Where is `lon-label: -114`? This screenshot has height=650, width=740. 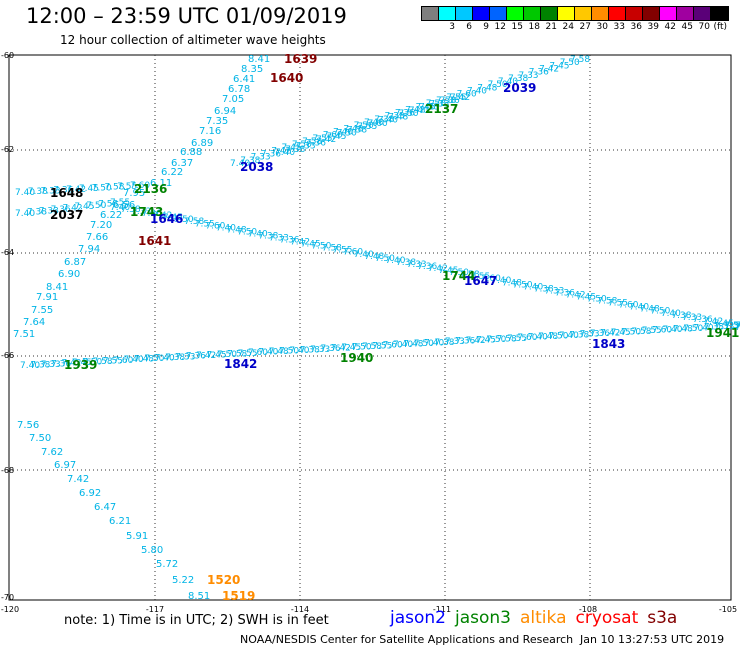 lon-label: -114 is located at coordinates (300, 609).